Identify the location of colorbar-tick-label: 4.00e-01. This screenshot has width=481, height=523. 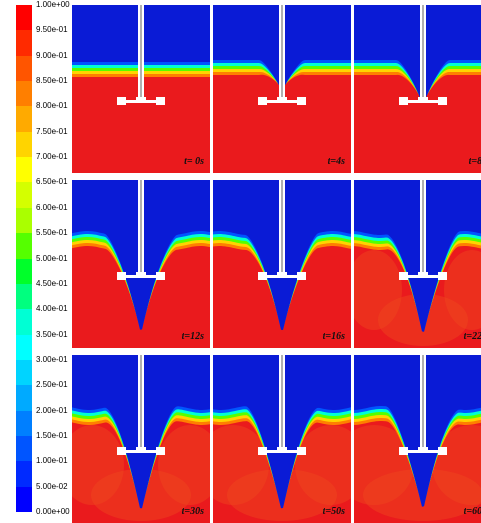
(52, 309).